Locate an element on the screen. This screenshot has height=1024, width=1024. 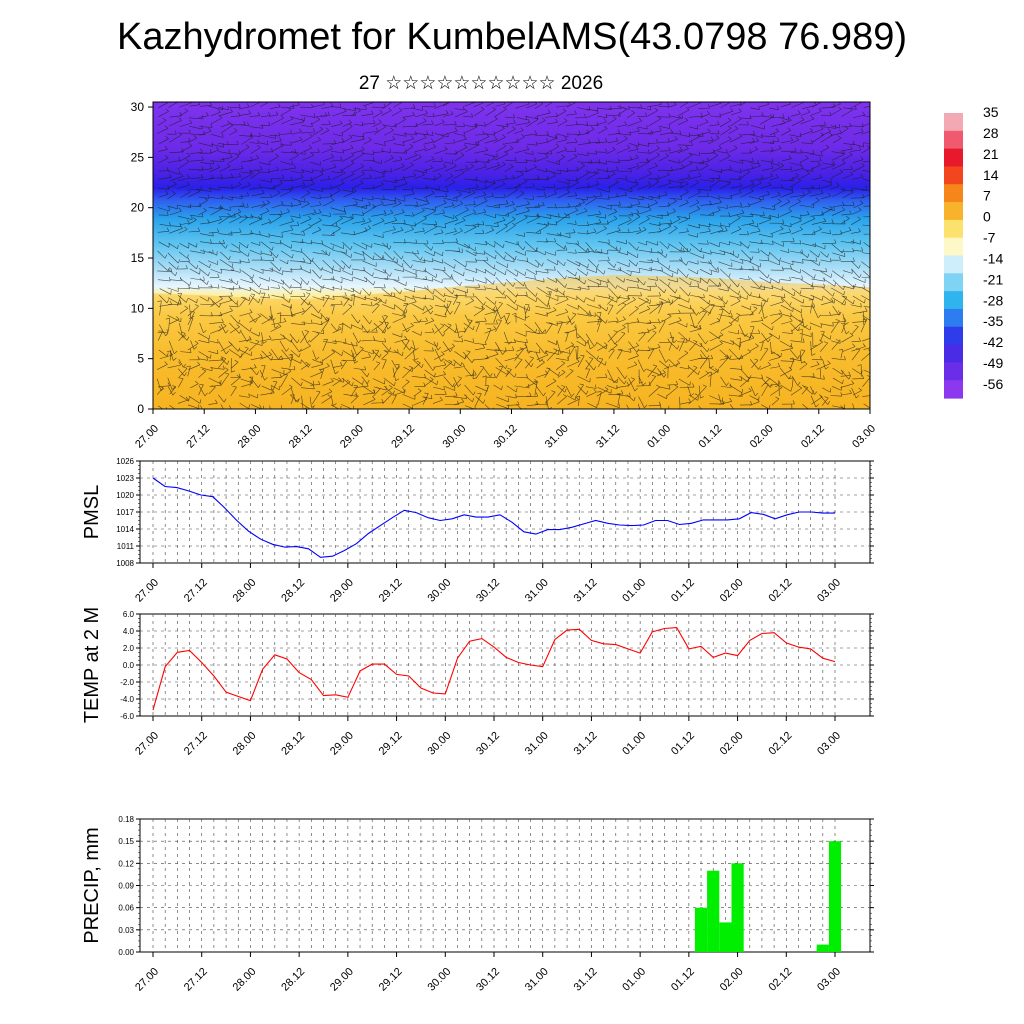
colorbar-label: -7 is located at coordinates (989, 238).